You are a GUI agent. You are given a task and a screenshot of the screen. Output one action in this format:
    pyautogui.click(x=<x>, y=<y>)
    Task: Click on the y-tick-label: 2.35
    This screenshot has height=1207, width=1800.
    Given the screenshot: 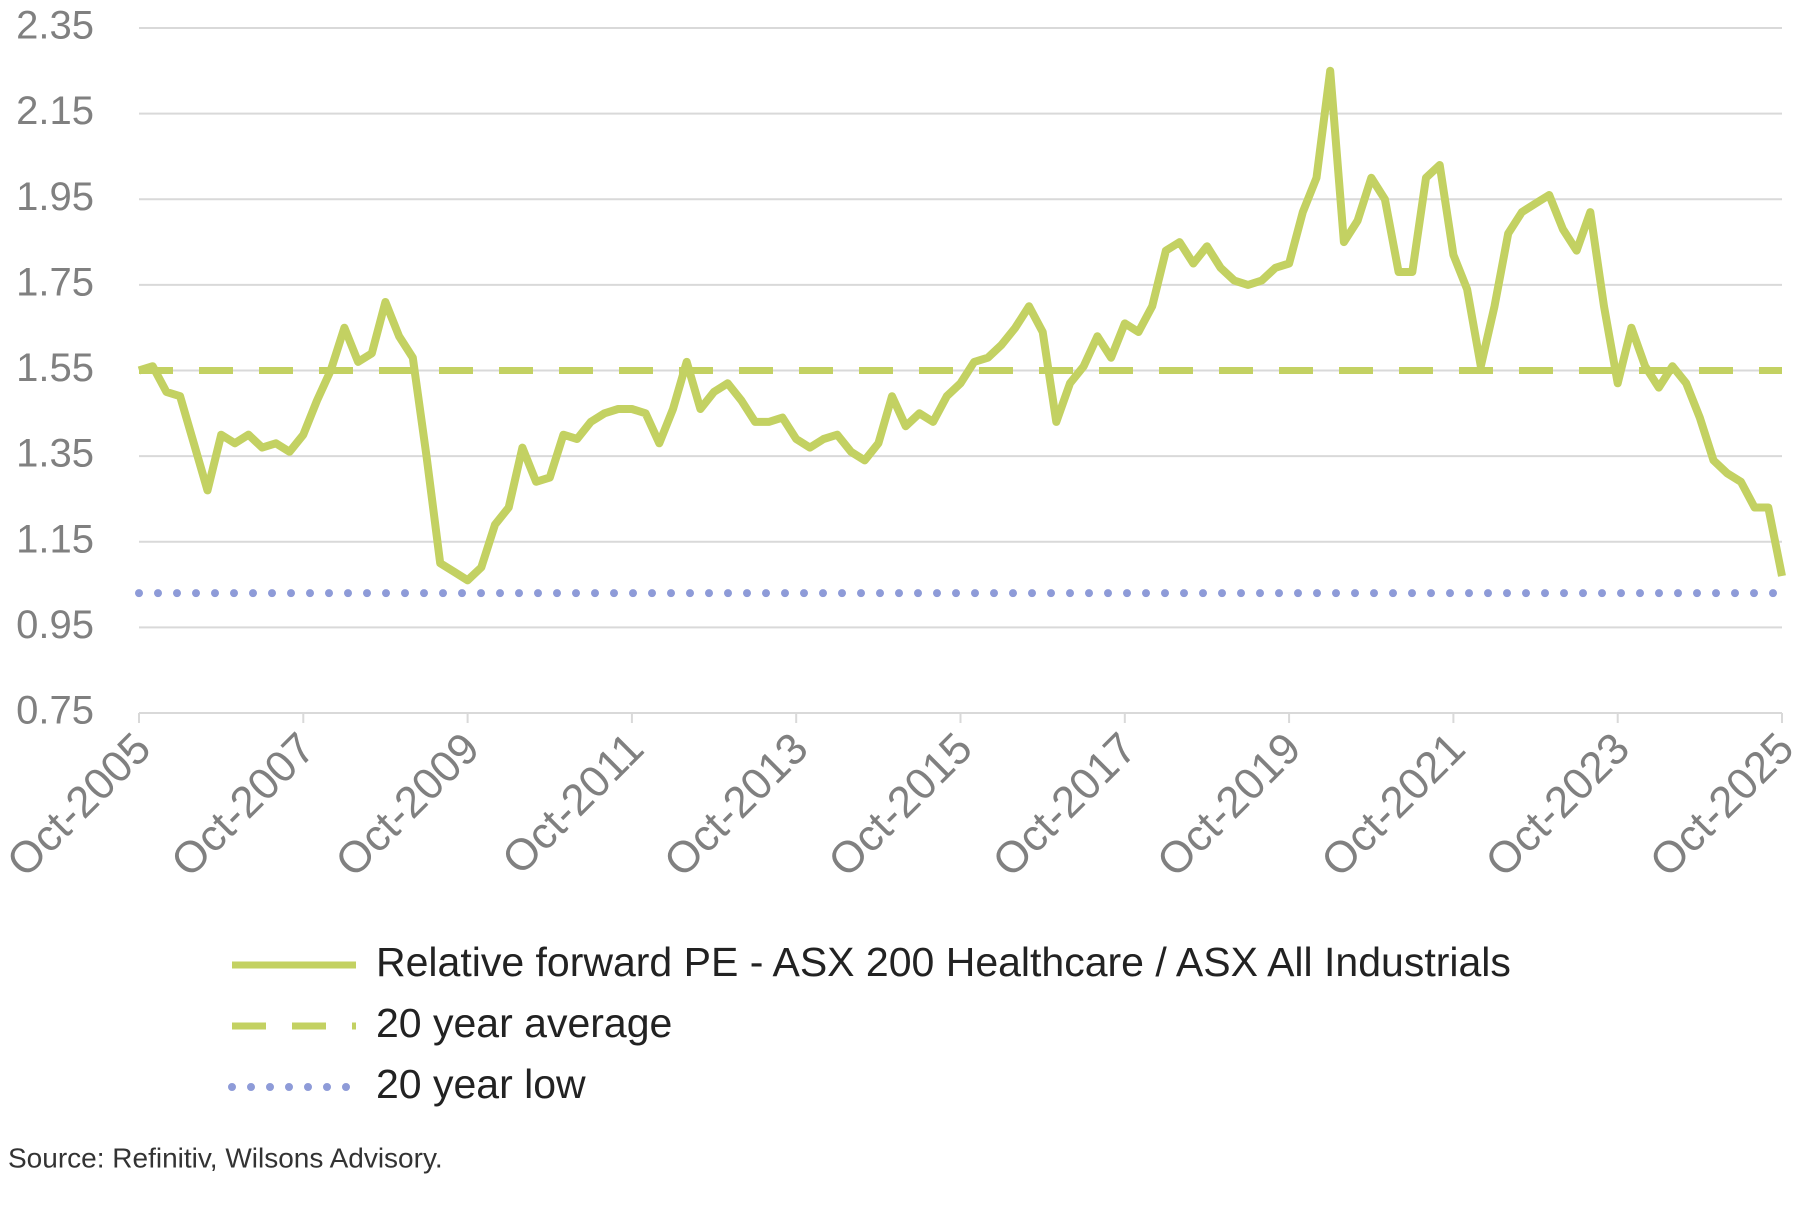 What is the action you would take?
    pyautogui.click(x=55, y=26)
    